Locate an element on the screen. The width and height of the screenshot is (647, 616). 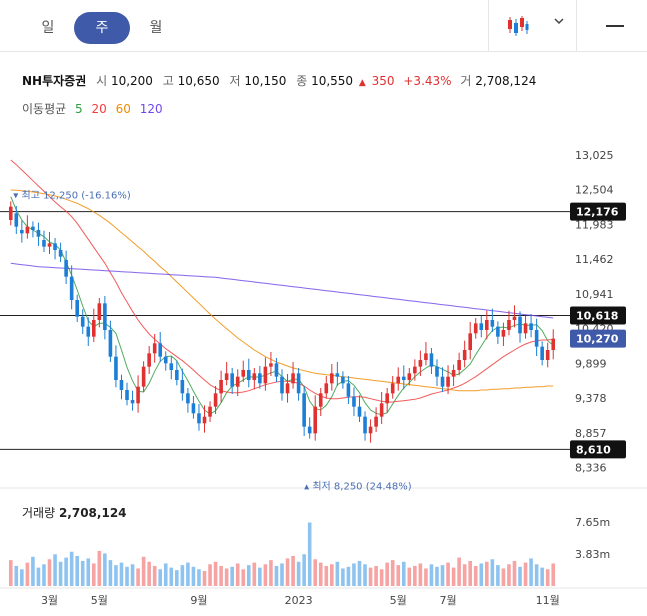
tab-weekly: 주 is located at coordinates (102, 28).